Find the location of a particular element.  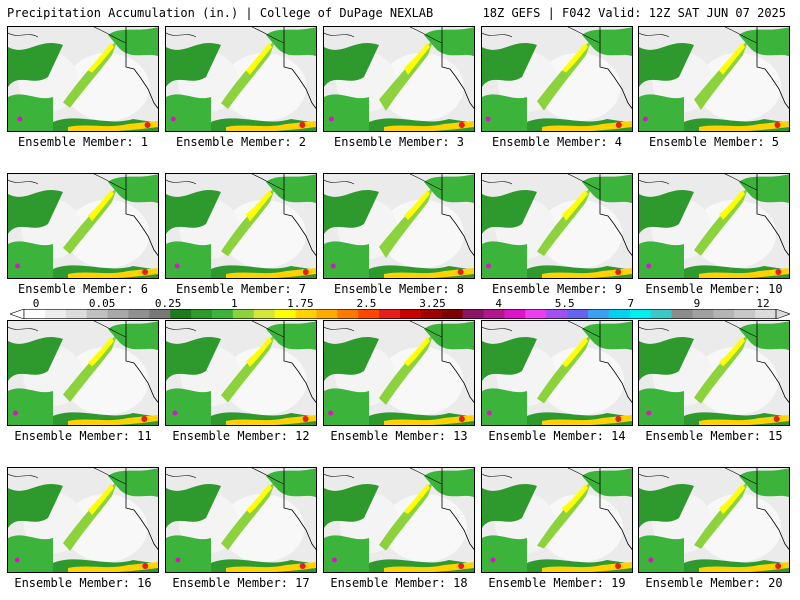

ensemble-member-label: Ensemble Member: 17 is located at coordinates (241, 583).